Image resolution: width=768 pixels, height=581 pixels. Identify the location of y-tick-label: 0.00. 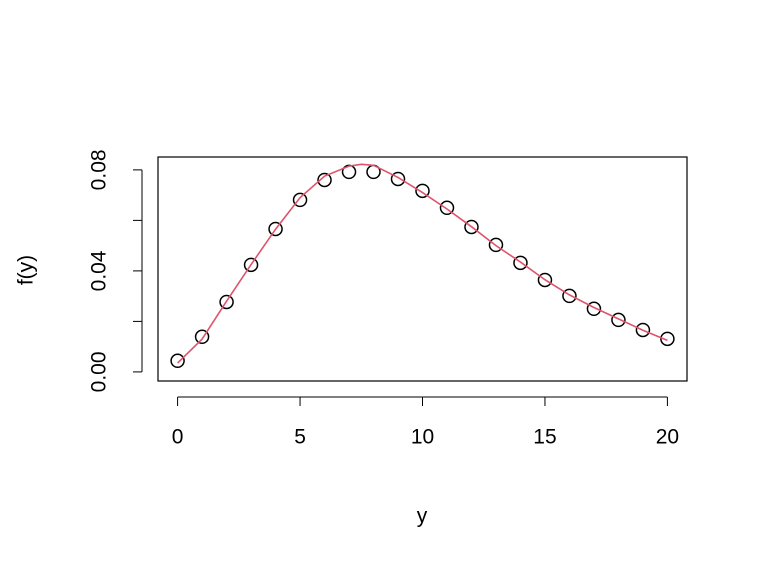
(99, 371).